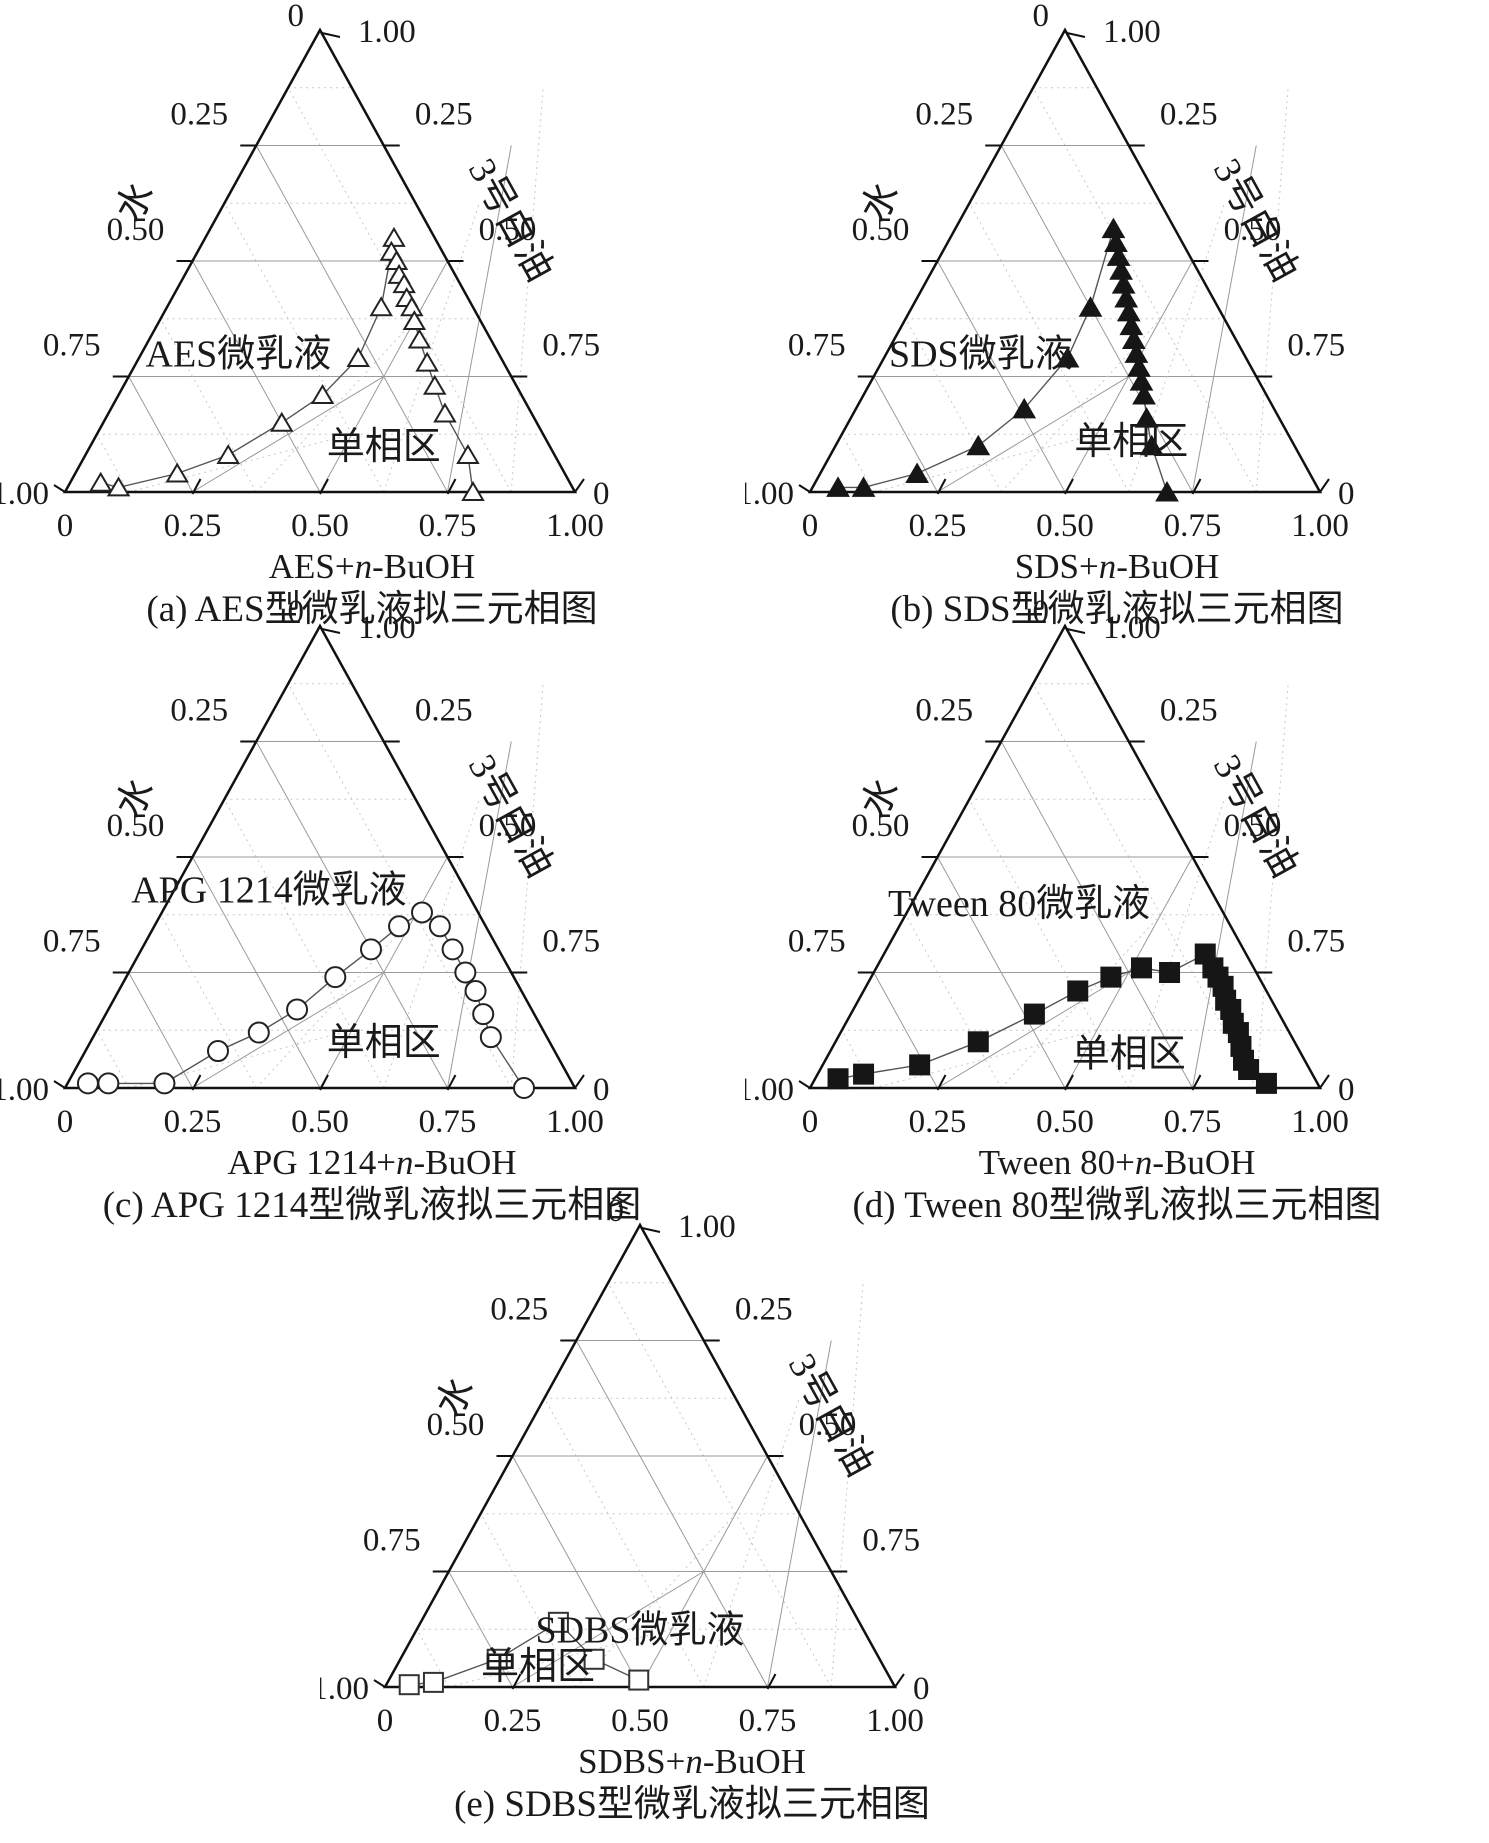 The width and height of the screenshot is (1489, 1843). What do you see at coordinates (692, 1762) in the screenshot?
I see `axis-title: SDBS+n-BuOH` at bounding box center [692, 1762].